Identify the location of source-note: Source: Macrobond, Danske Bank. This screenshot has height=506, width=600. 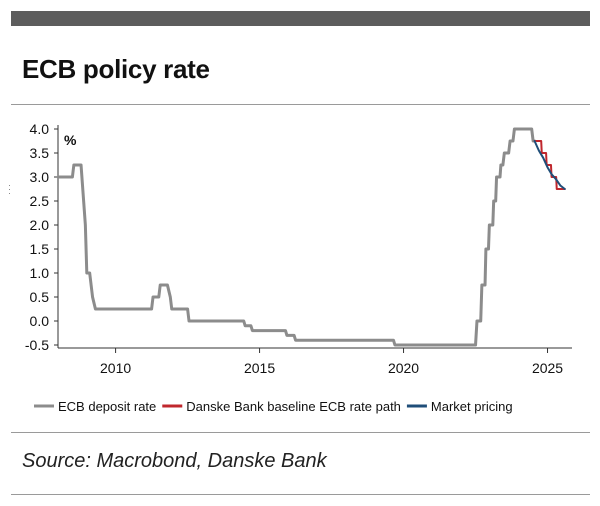
(174, 461).